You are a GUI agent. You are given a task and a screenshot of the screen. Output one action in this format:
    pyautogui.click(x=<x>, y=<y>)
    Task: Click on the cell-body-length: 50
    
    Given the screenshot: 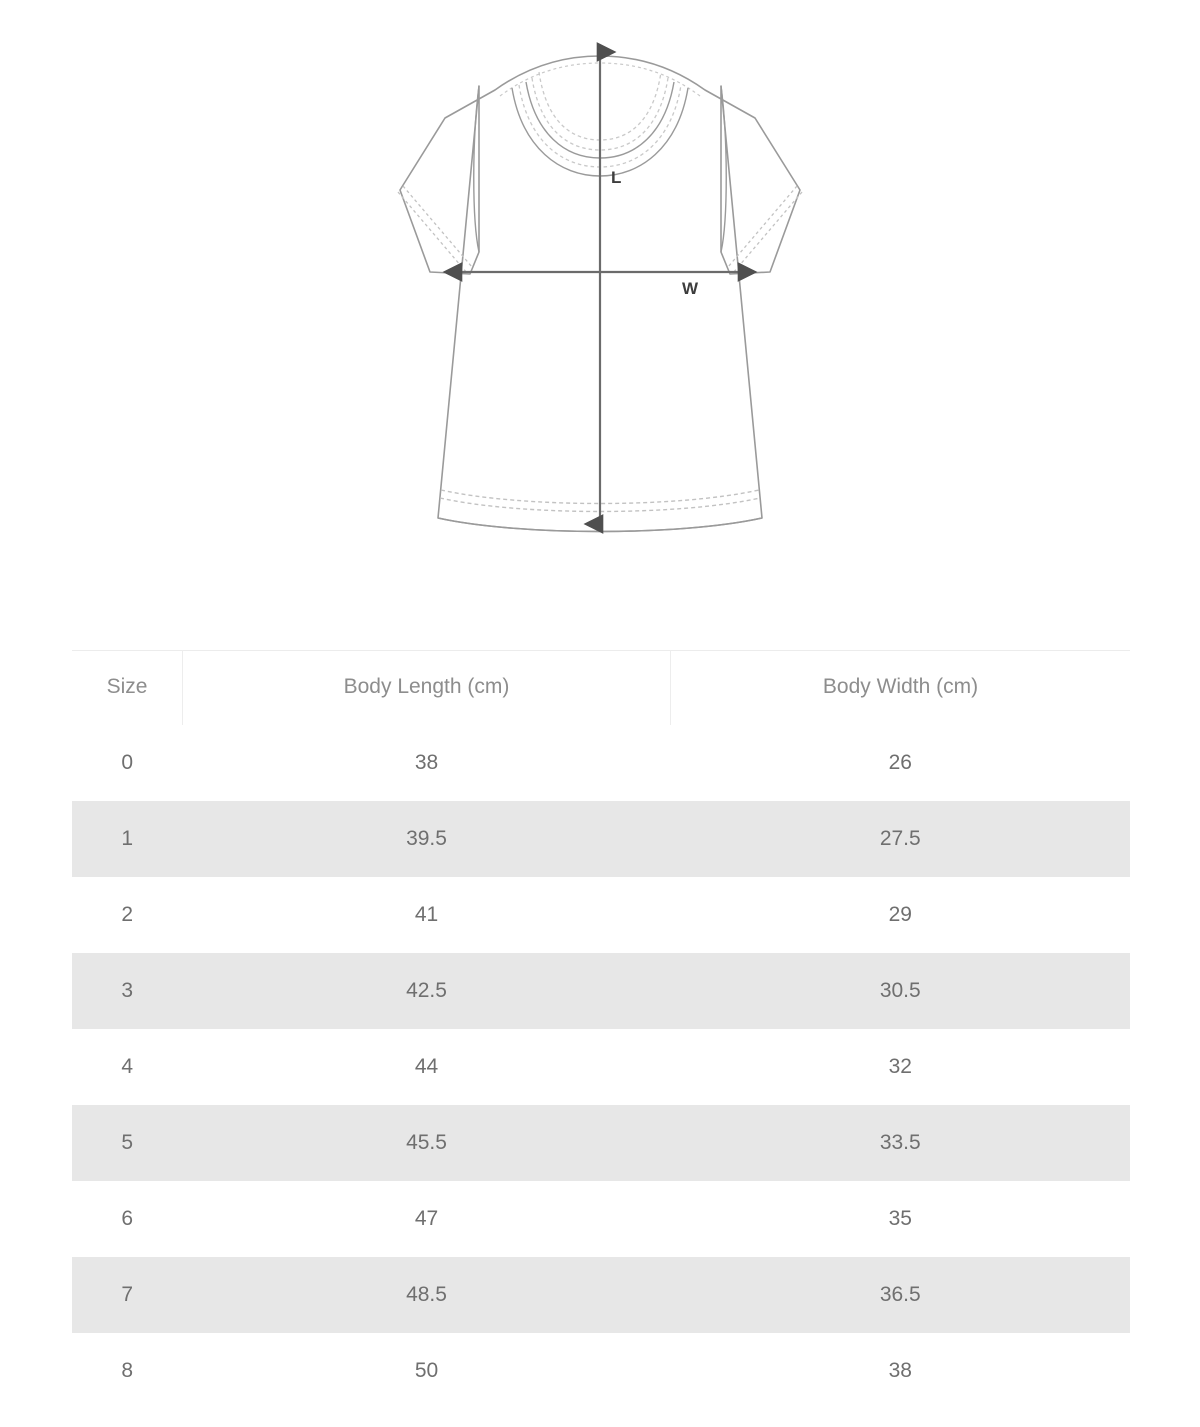 What is the action you would take?
    pyautogui.click(x=426, y=1370)
    